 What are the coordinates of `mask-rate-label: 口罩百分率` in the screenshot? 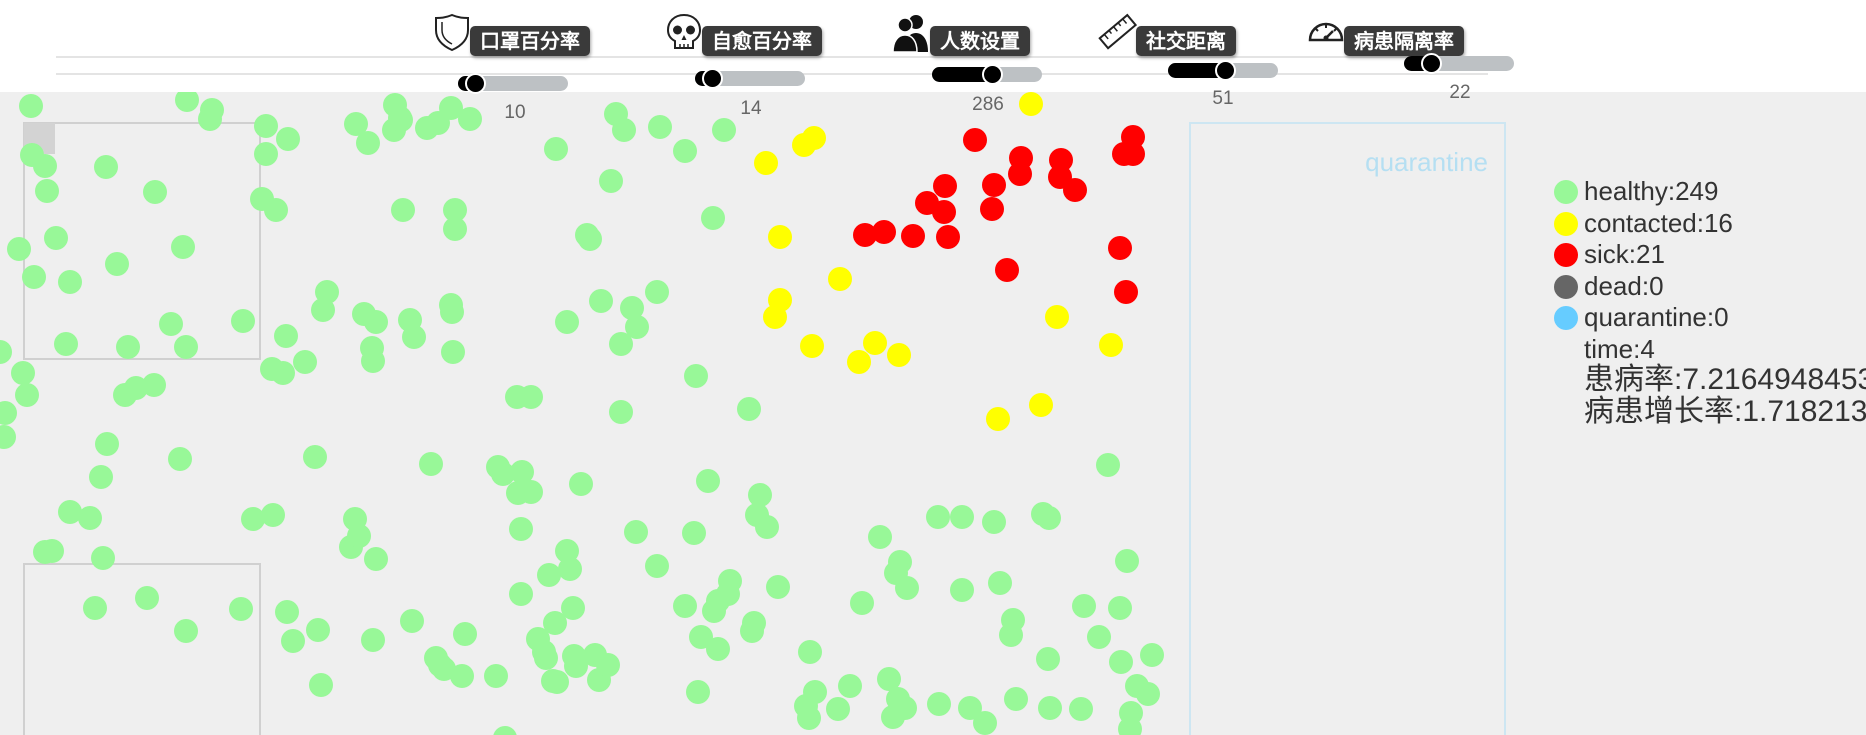 It's located at (530, 41).